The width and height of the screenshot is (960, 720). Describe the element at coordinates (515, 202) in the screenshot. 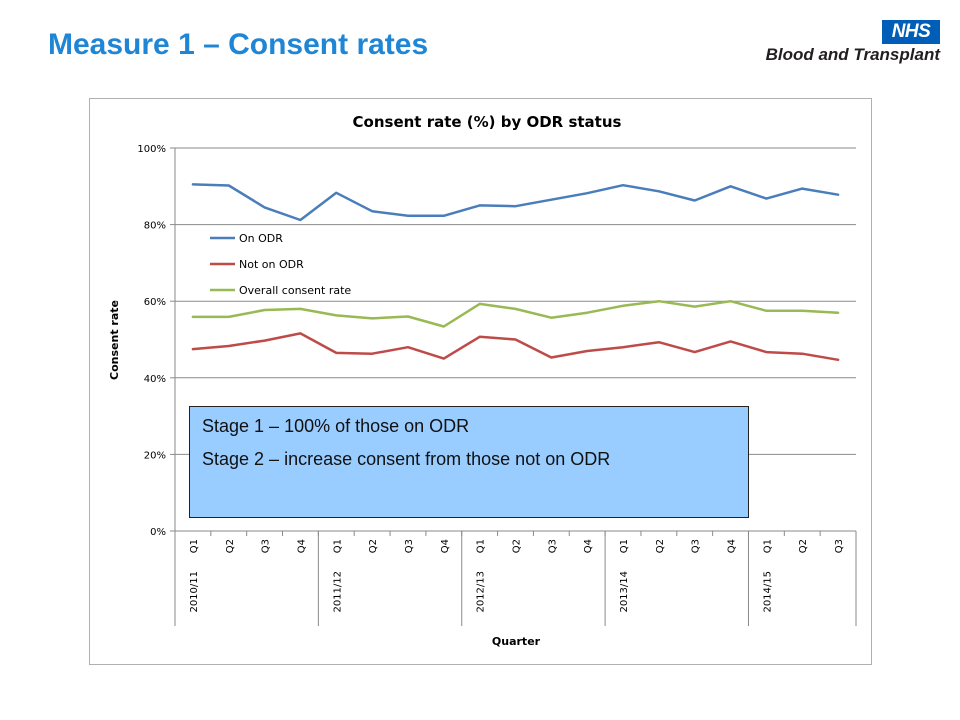

I see `series-line-on-odr` at that location.